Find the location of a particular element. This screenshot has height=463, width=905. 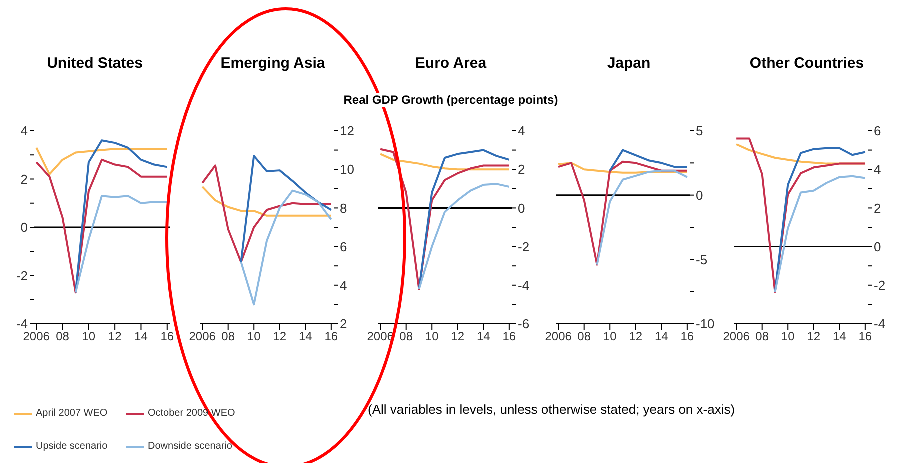

chart-title: United States is located at coordinates (95, 64).